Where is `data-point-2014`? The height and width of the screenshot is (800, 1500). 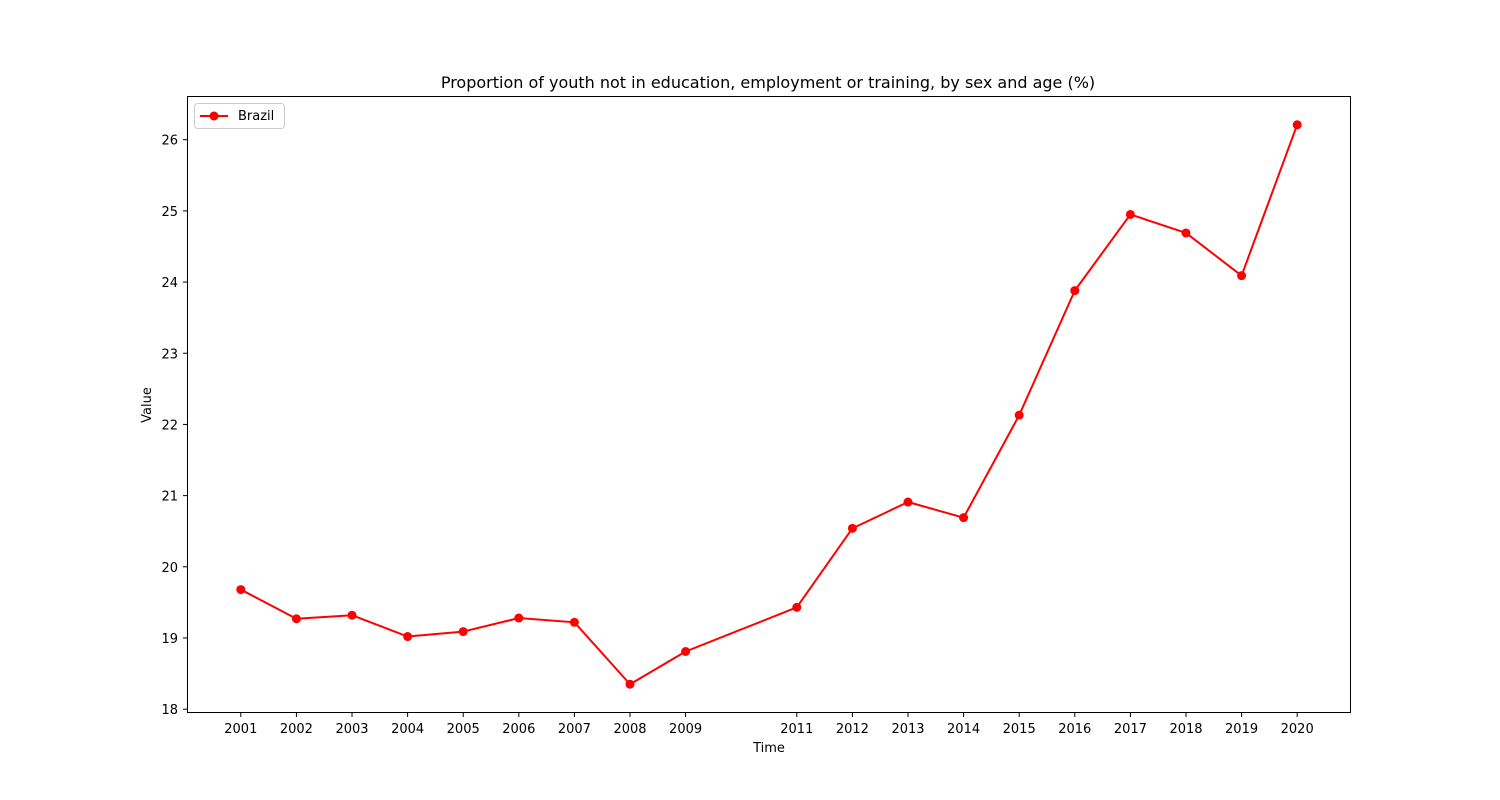
data-point-2014 is located at coordinates (964, 518).